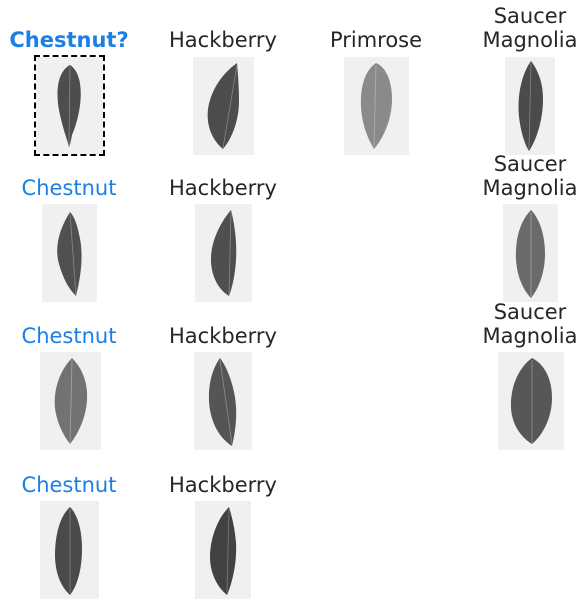  Describe the element at coordinates (376, 40) in the screenshot. I see `primrose-label: Primrose` at that location.